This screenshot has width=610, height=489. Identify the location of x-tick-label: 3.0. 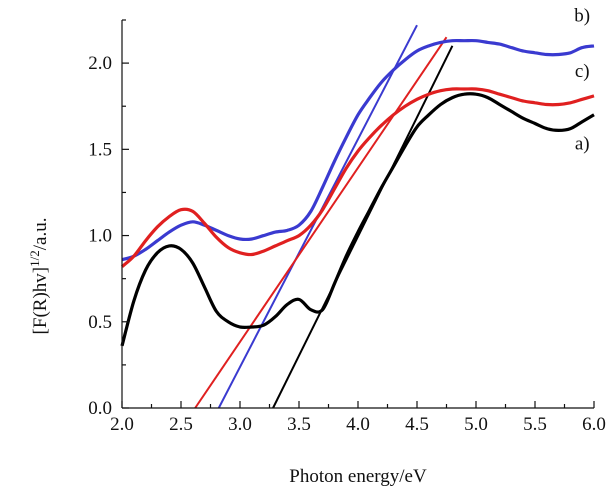
(240, 424).